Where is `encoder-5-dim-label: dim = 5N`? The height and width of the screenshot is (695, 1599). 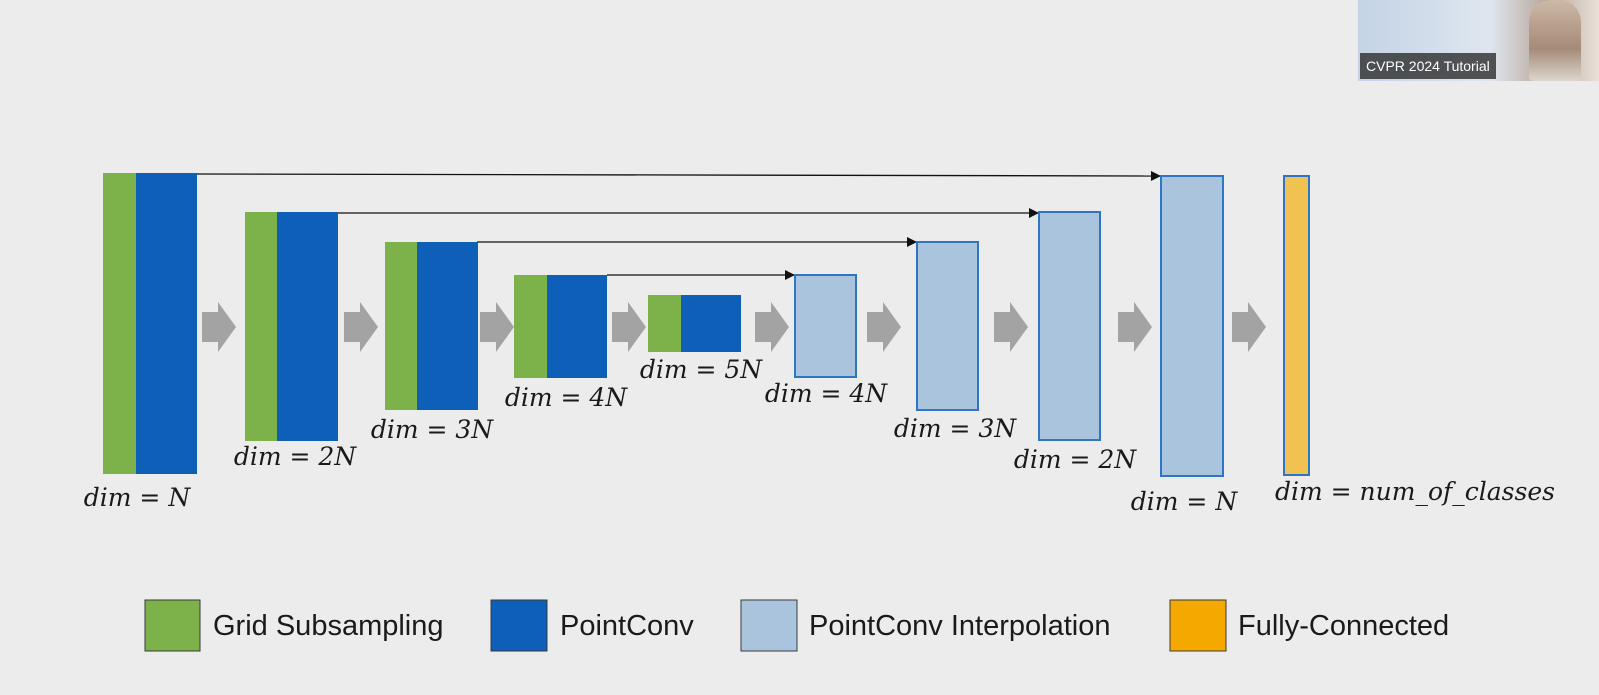 encoder-5-dim-label: dim = 5N is located at coordinates (701, 369).